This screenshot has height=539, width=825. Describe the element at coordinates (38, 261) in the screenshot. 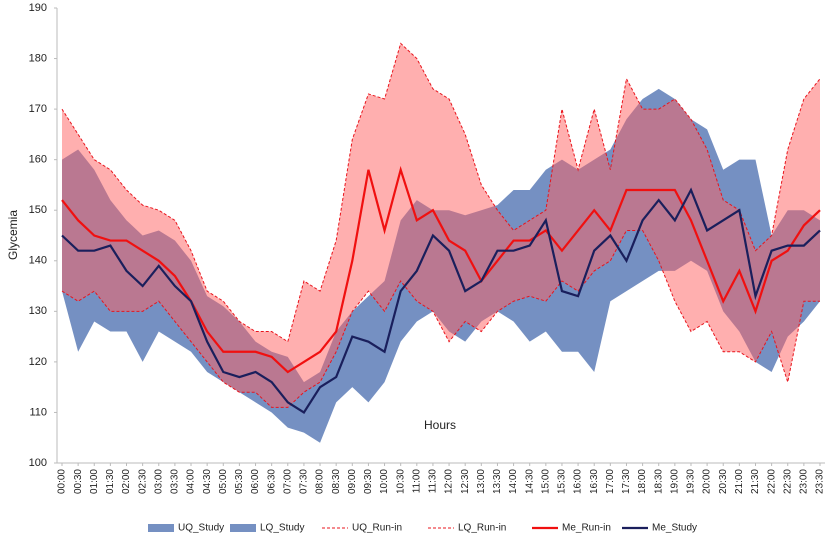

I see `y-tick-label: 140` at that location.